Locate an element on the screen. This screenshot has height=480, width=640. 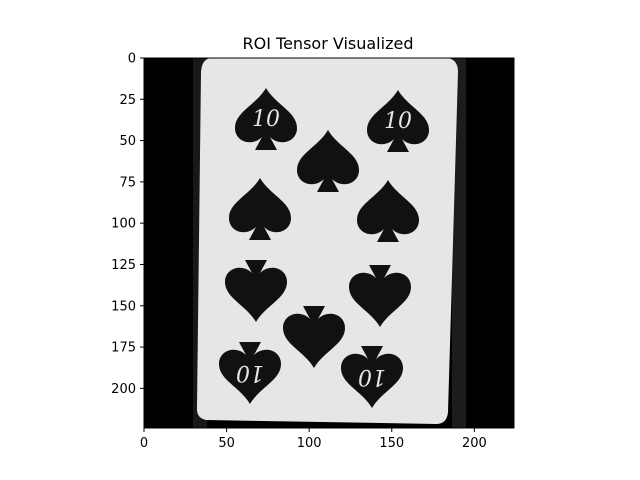
x-tick-label: 50 is located at coordinates (226, 443).